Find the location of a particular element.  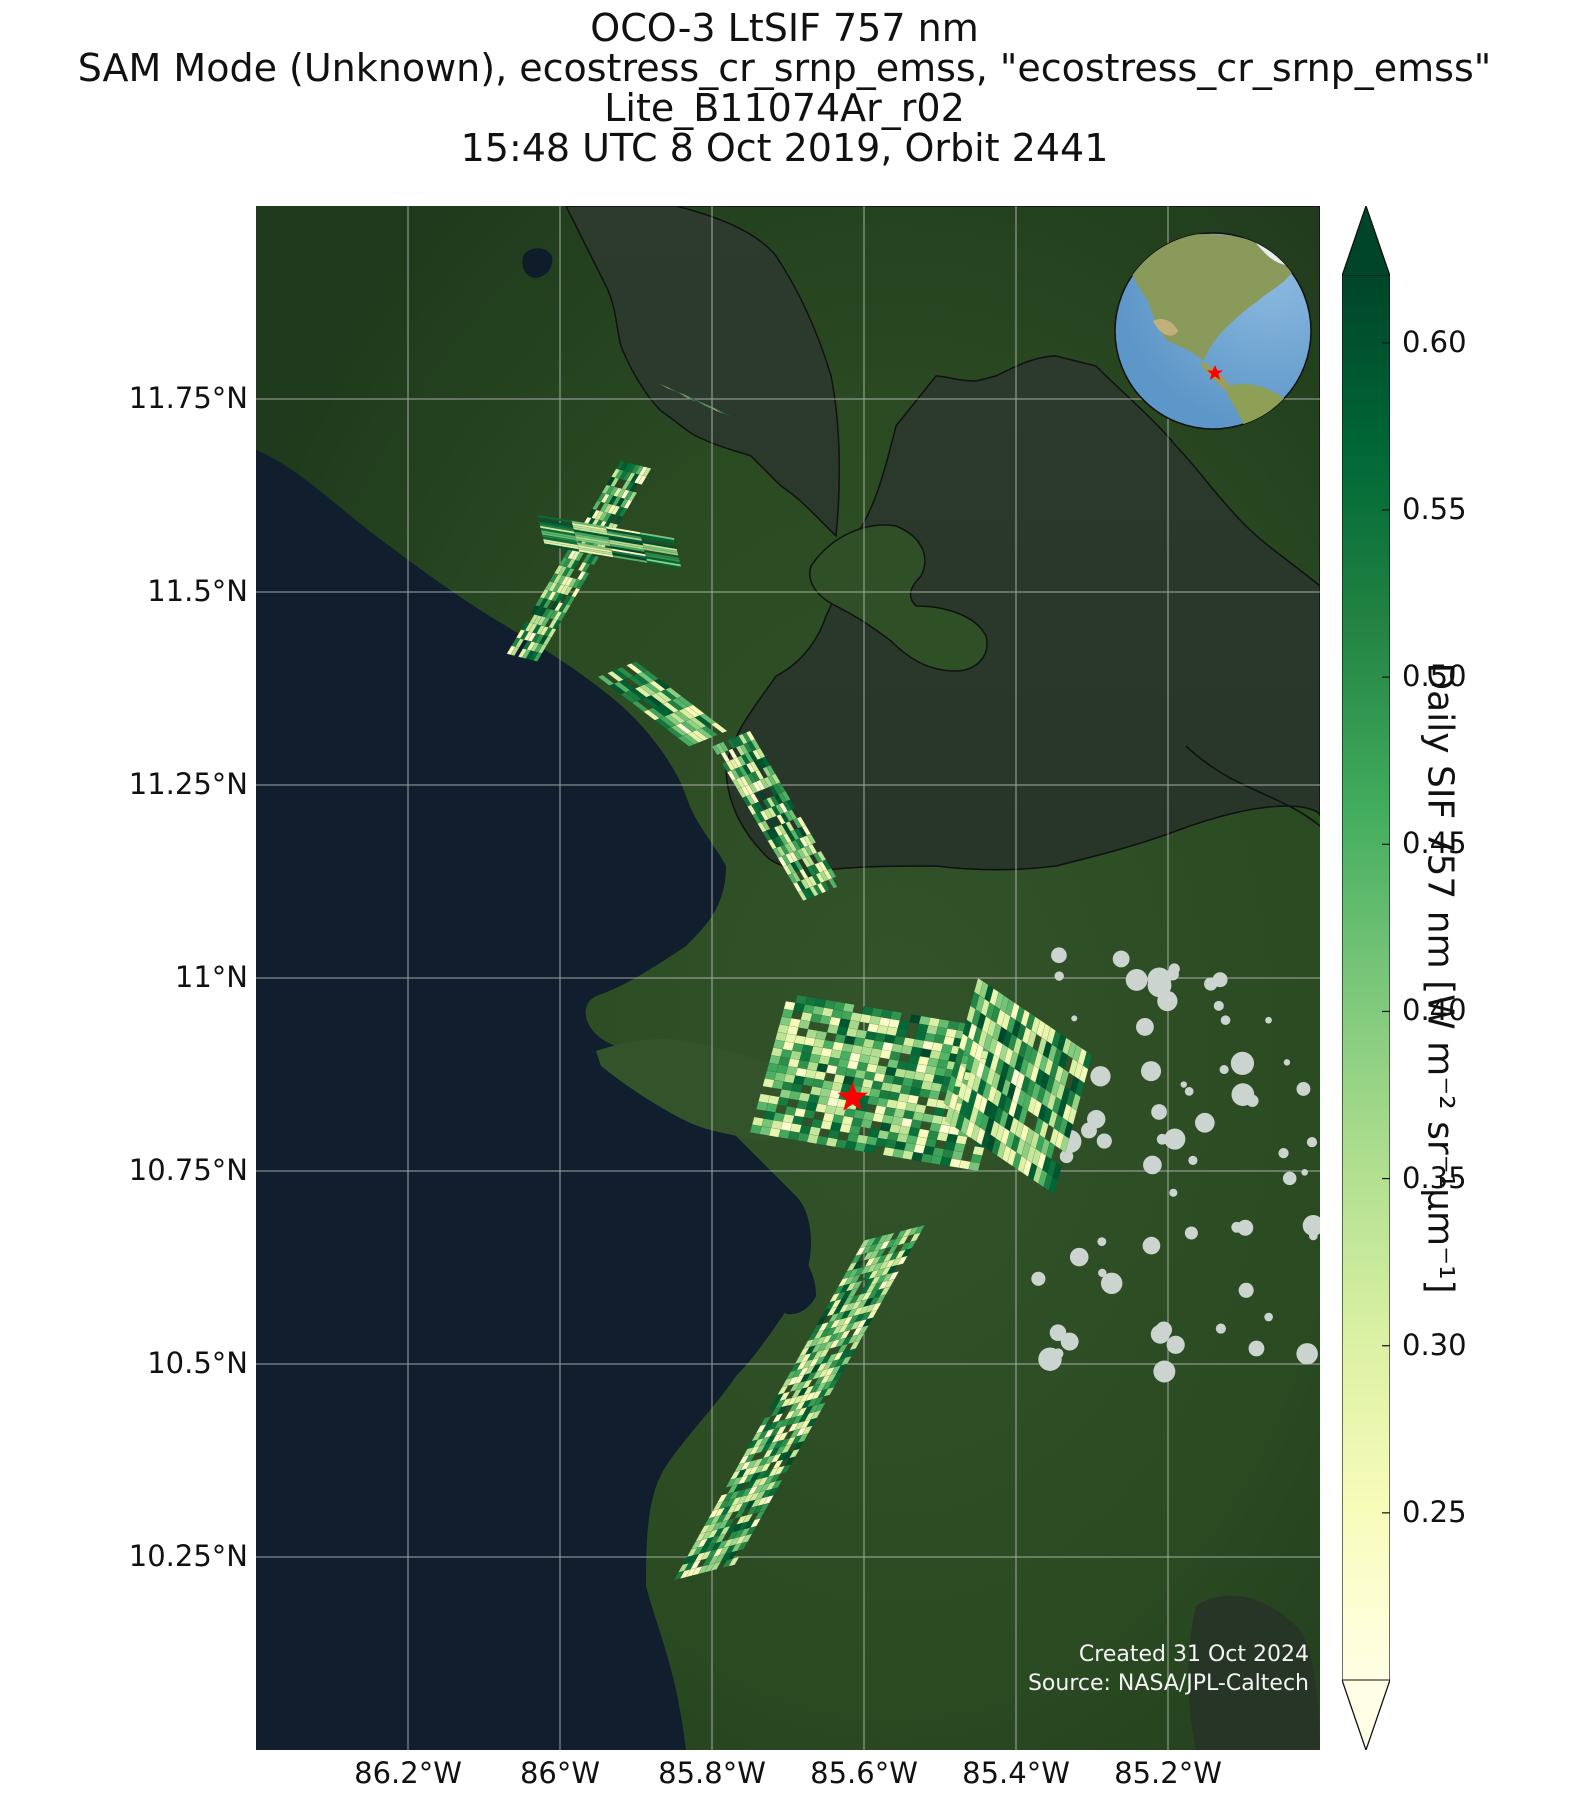

nicoya-peninsula is located at coordinates (691, 1090).